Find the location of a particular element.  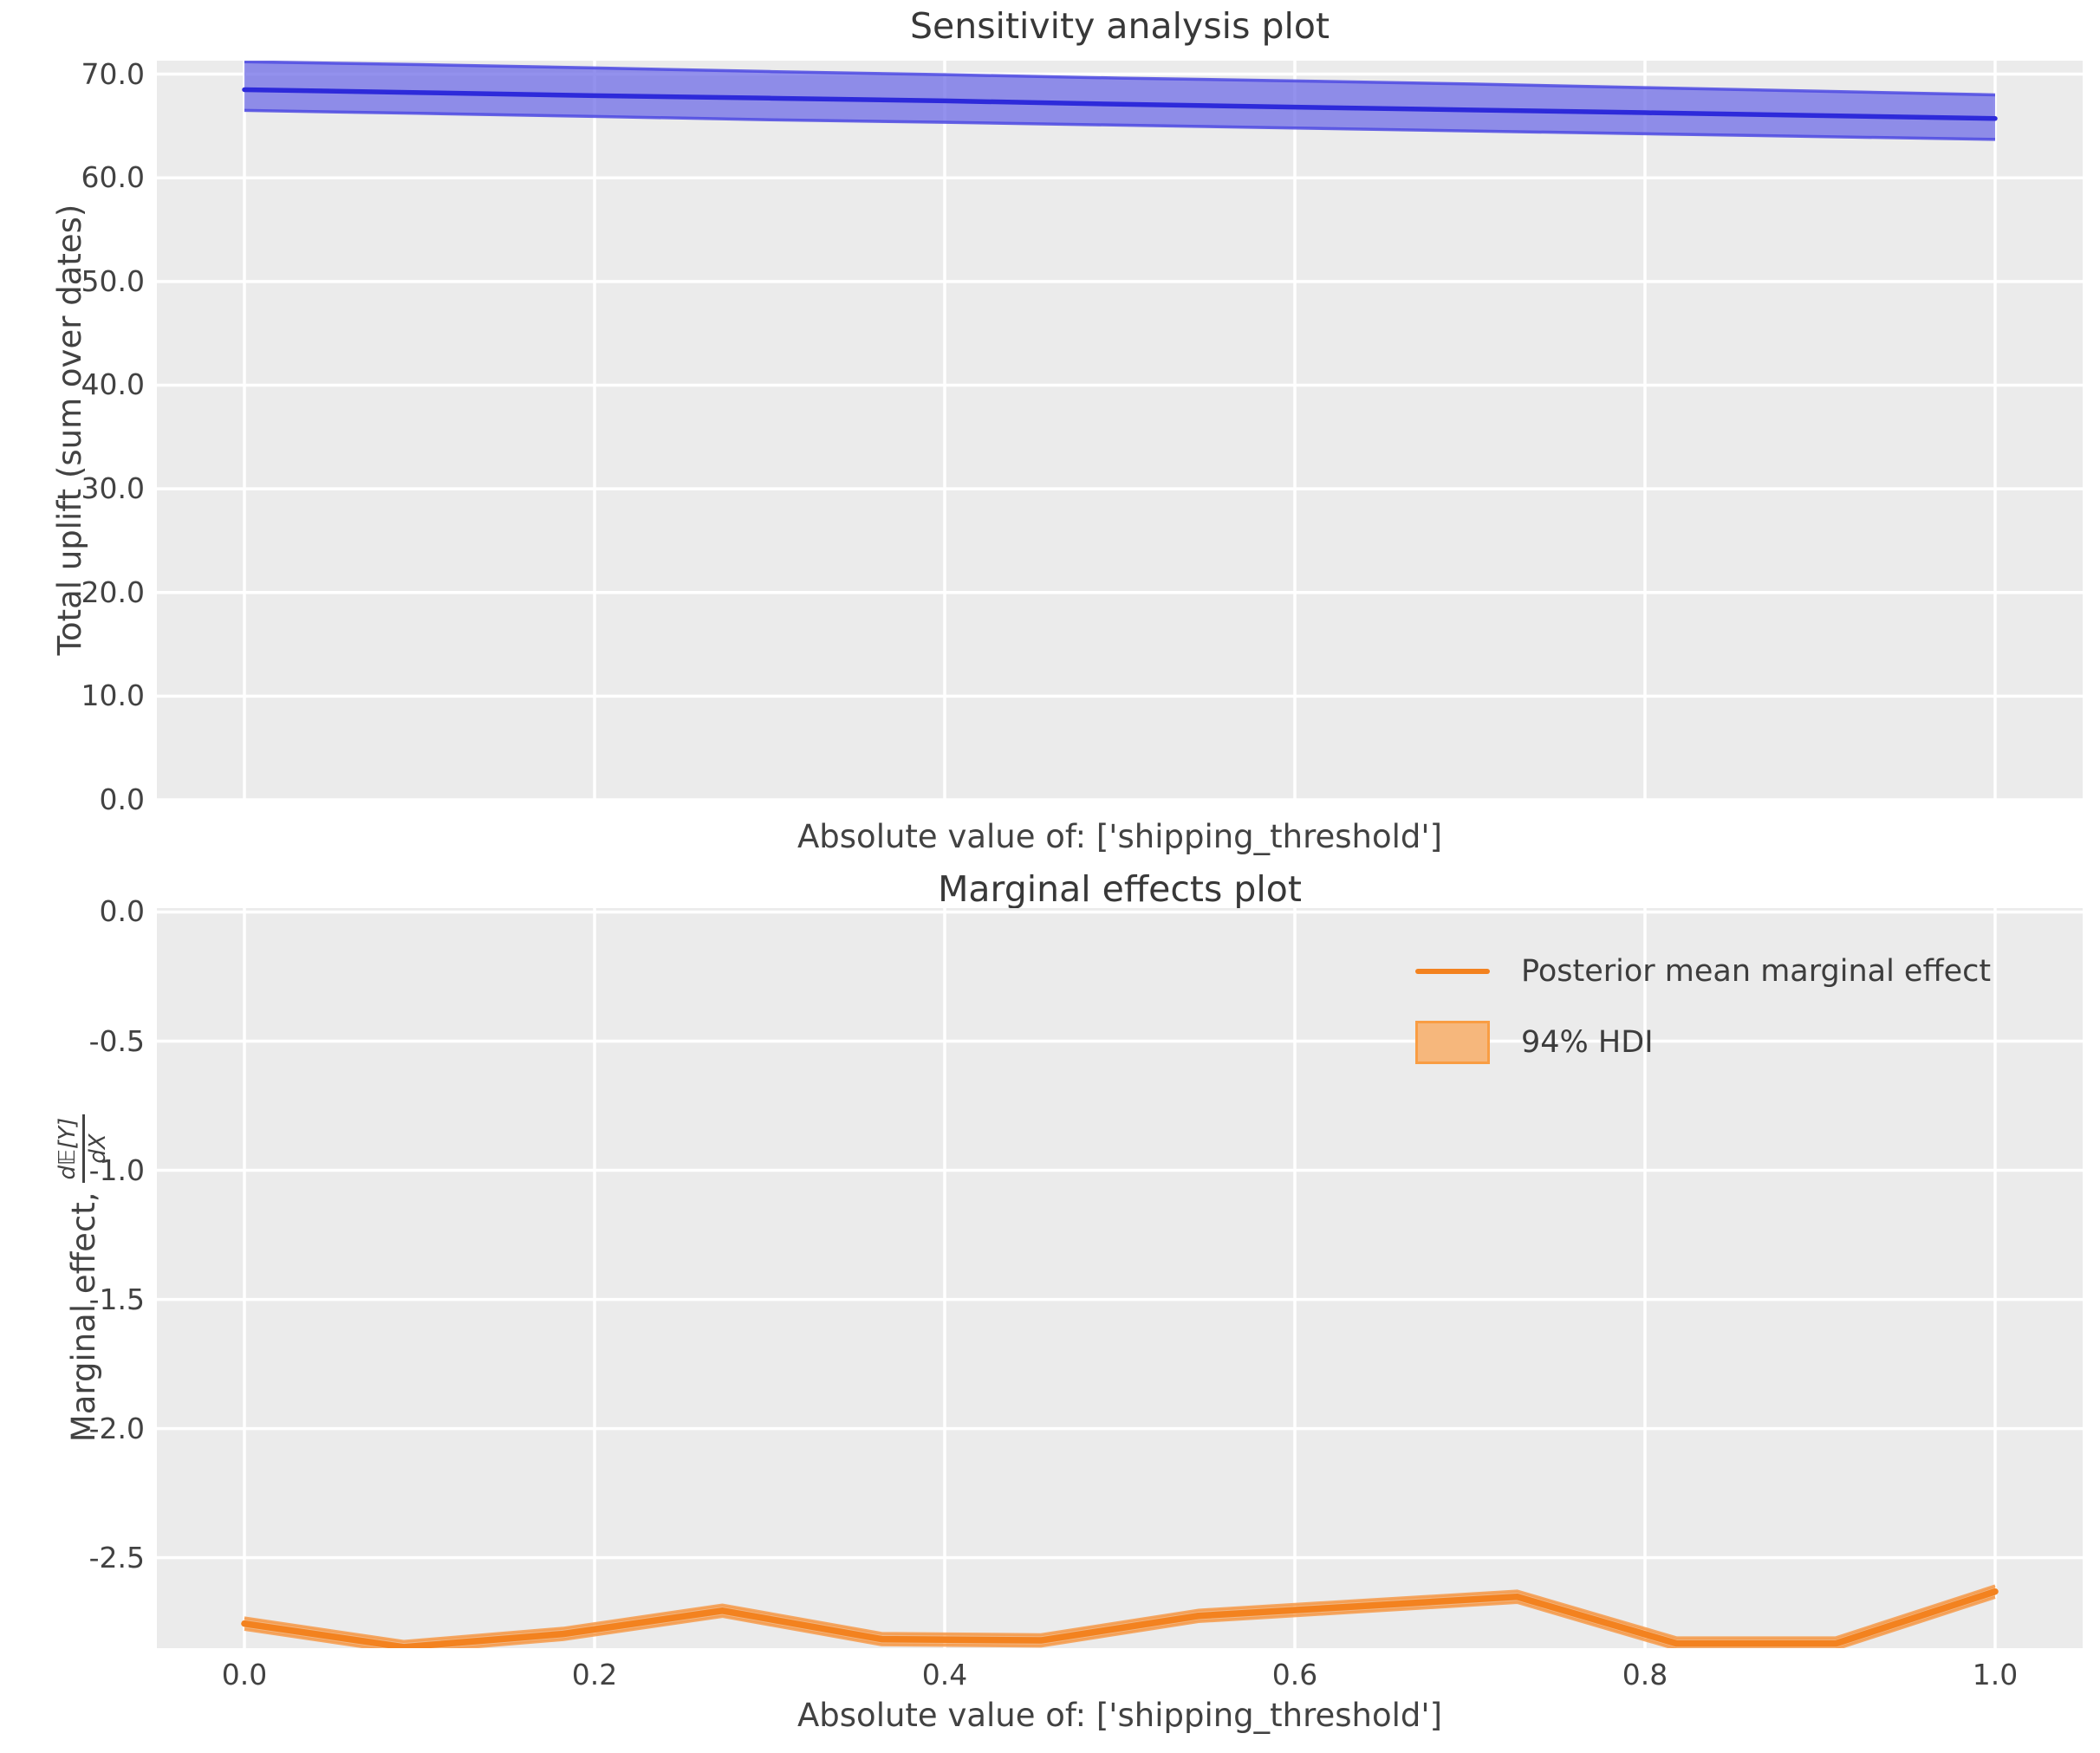

y-tick-label: -2.0 is located at coordinates (116, 1428).